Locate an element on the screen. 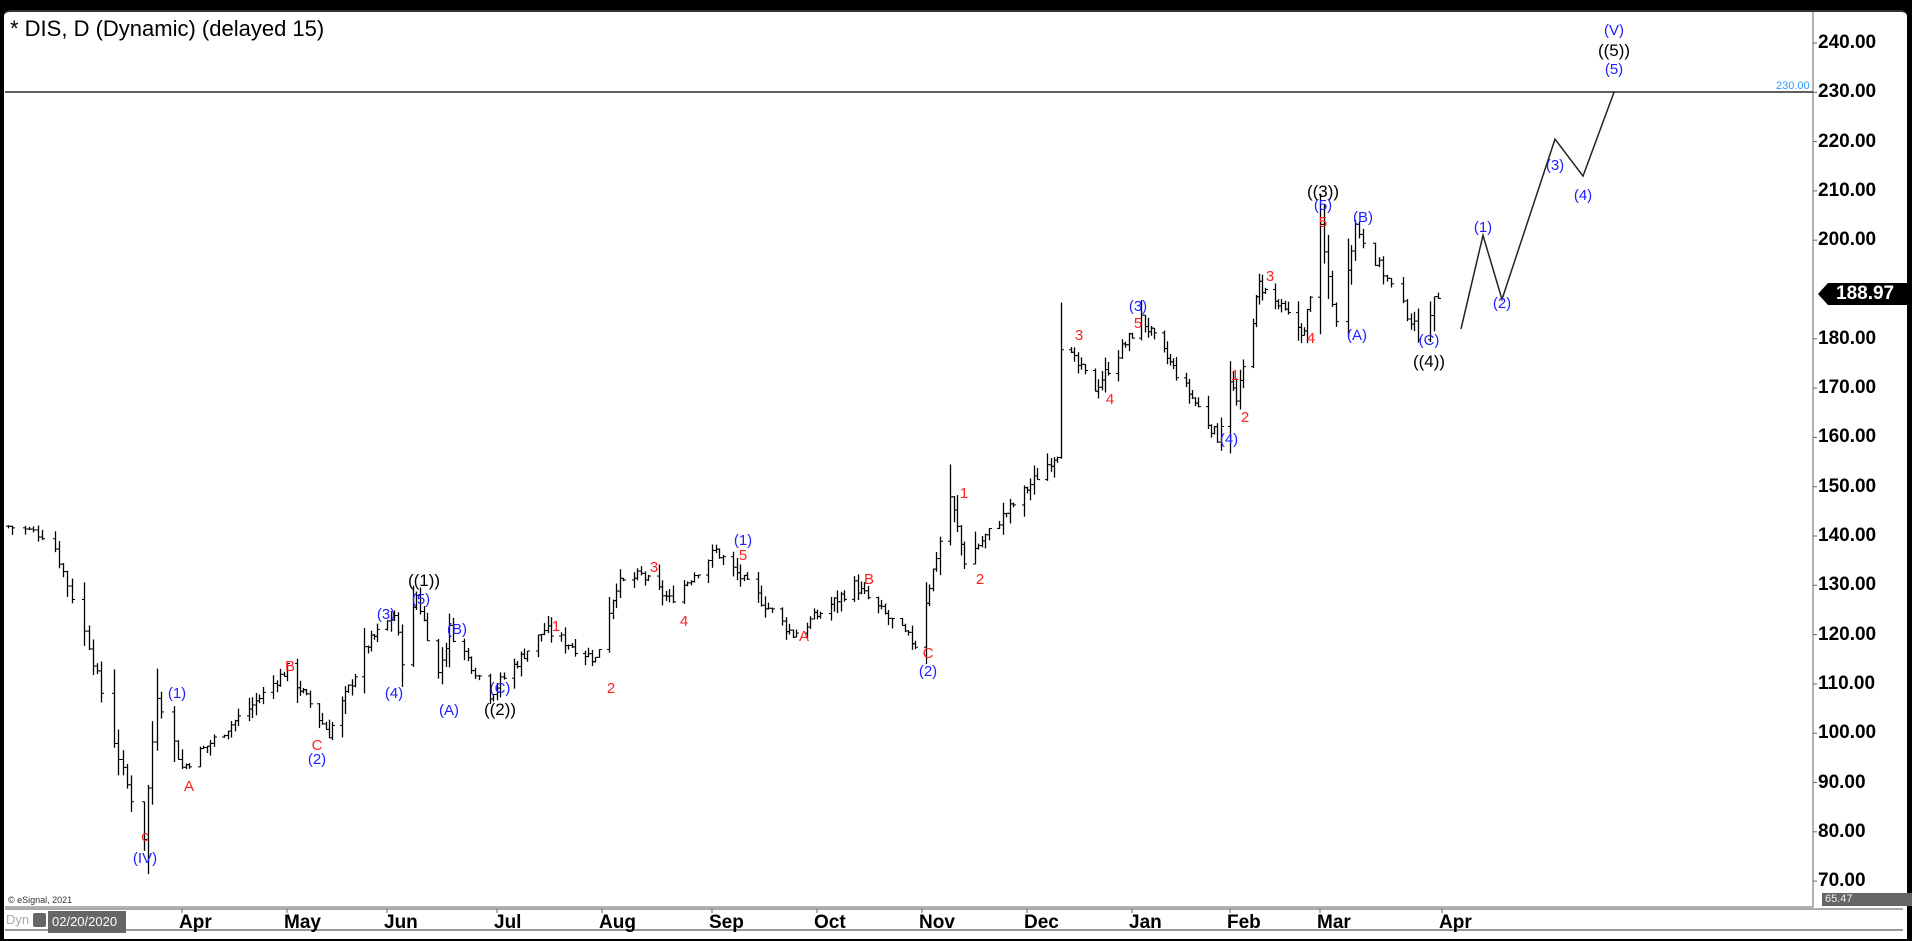  month-label: Sep is located at coordinates (726, 922).